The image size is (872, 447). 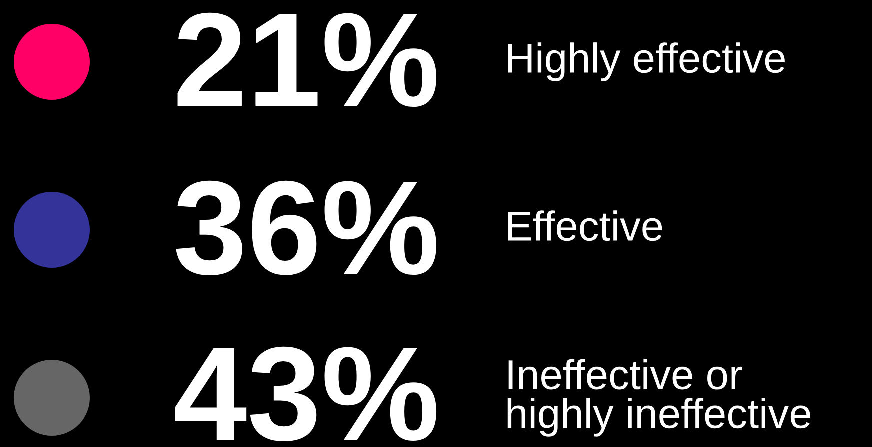 What do you see at coordinates (646, 62) in the screenshot?
I see `category-label: Highly effective` at bounding box center [646, 62].